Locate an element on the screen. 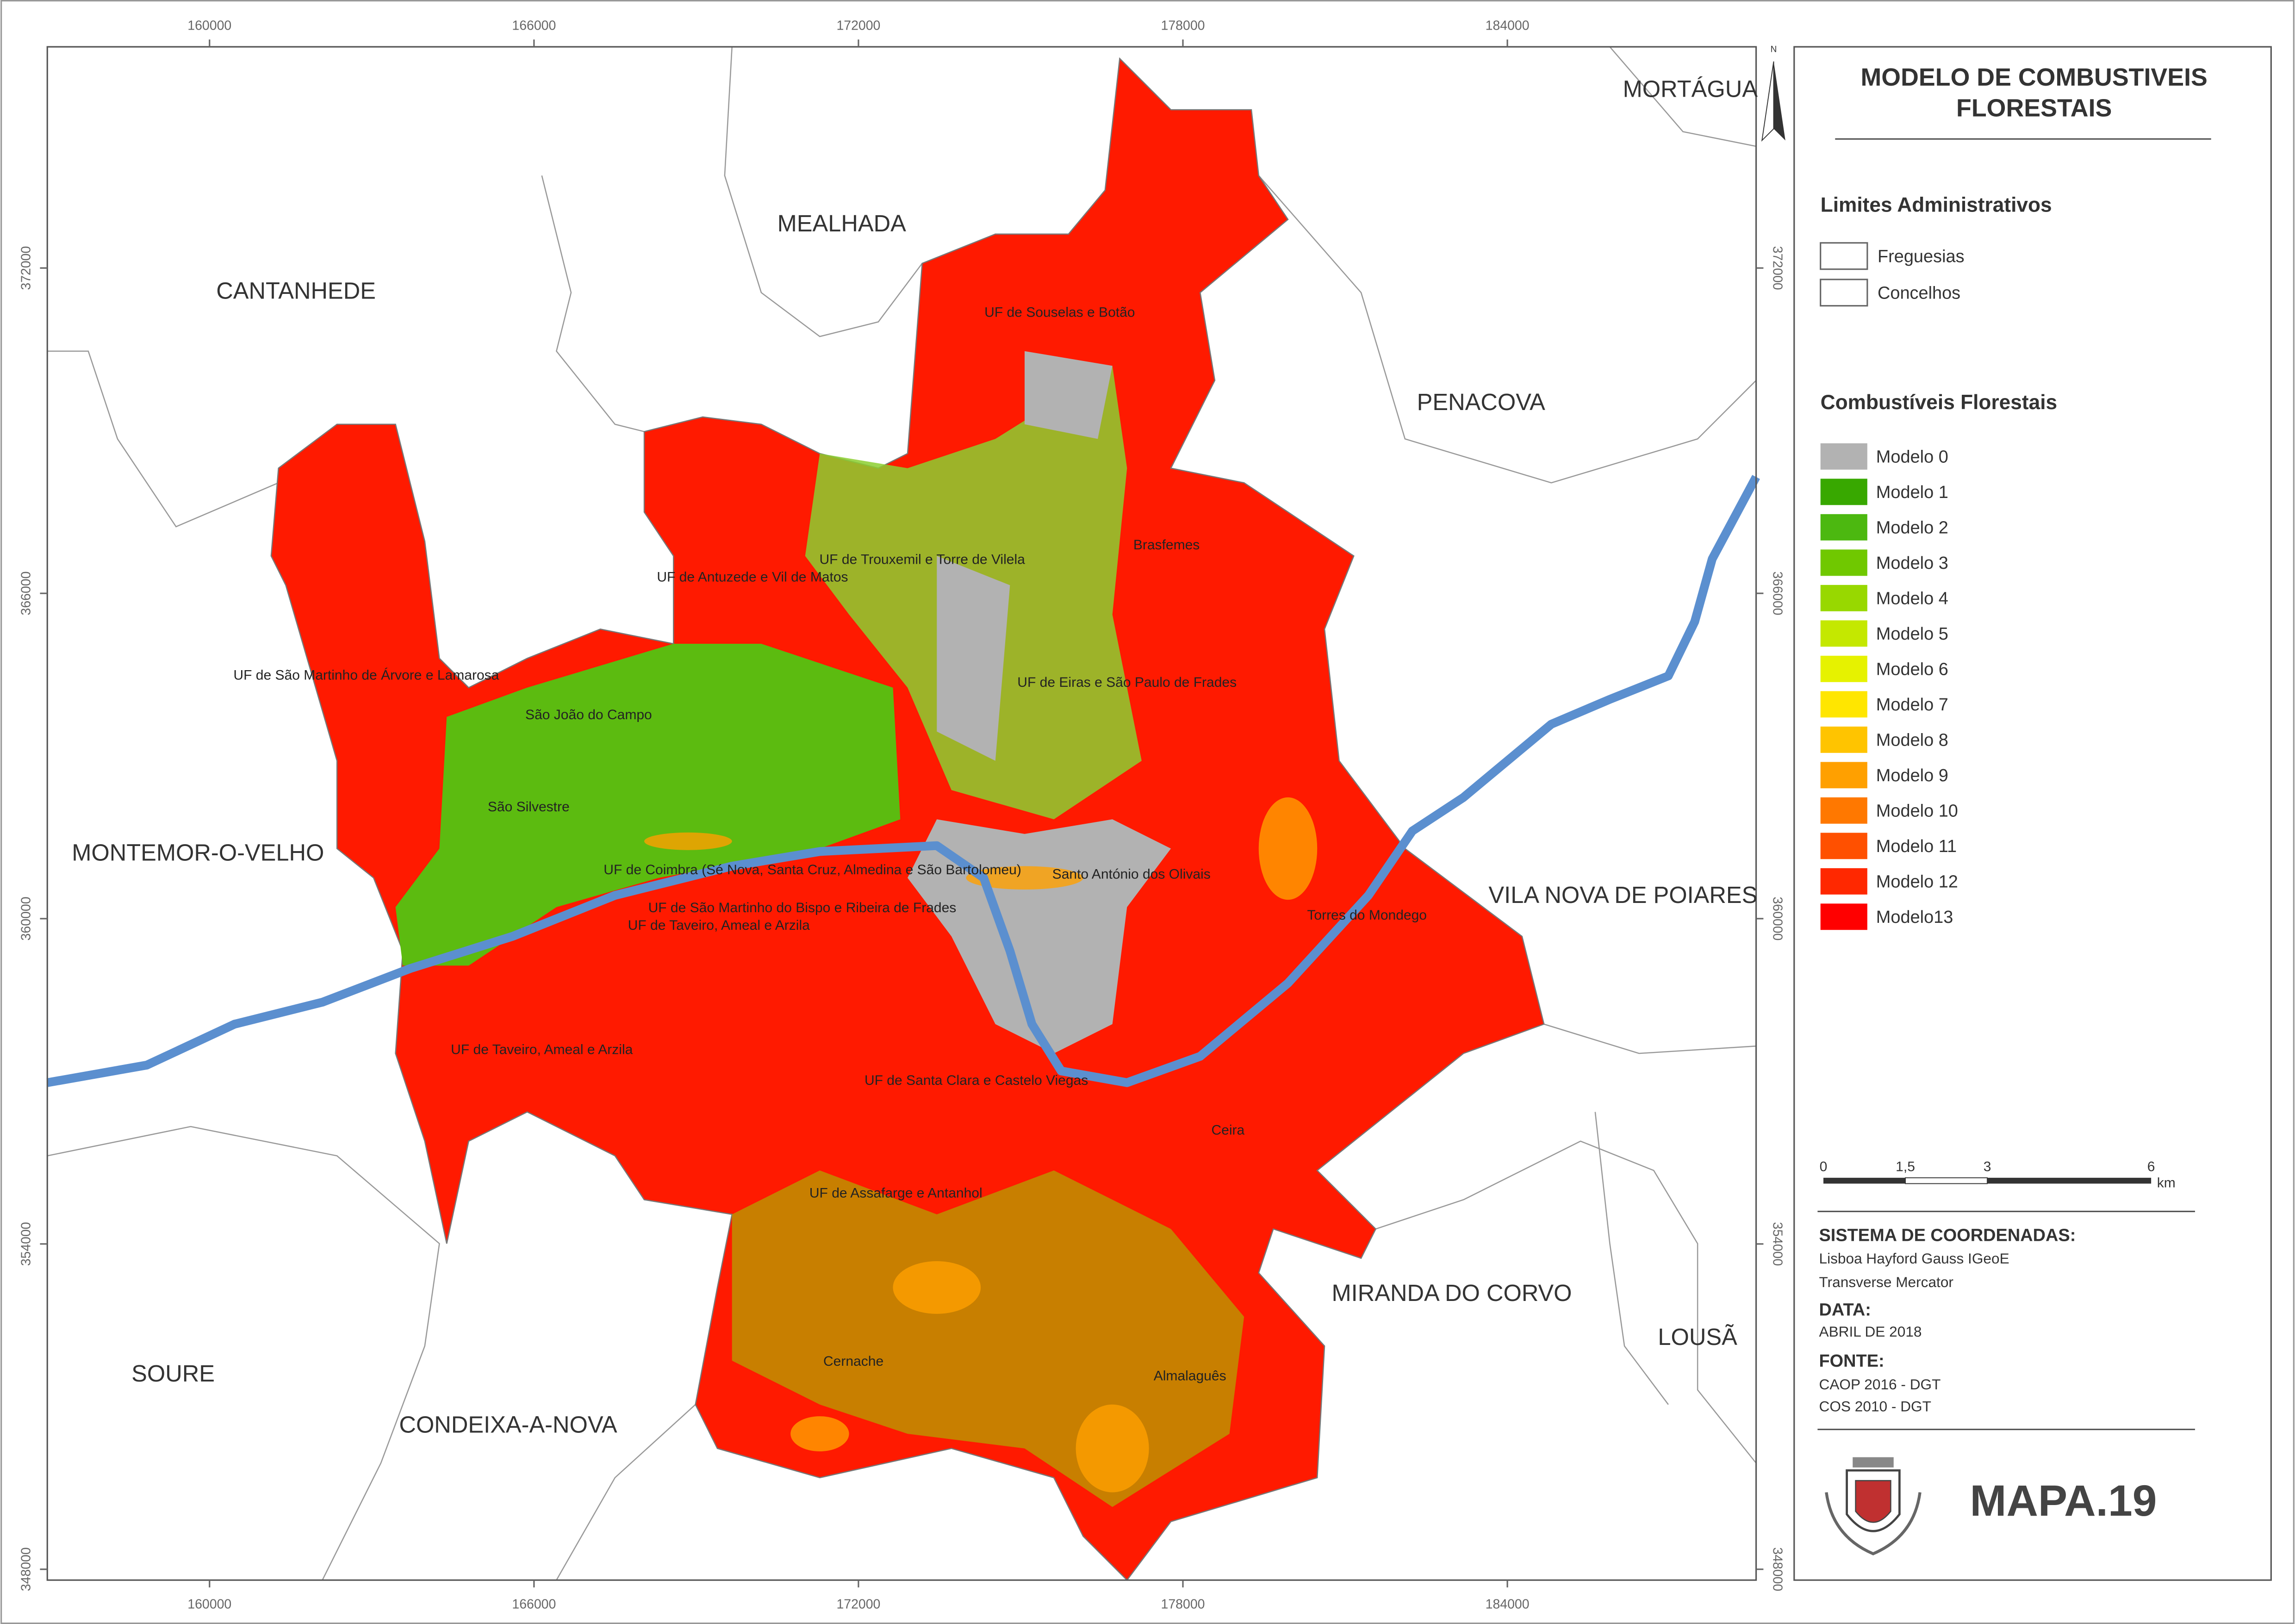 This screenshot has width=2295, height=1624. legend-label: Modelo 3 is located at coordinates (1912, 563).